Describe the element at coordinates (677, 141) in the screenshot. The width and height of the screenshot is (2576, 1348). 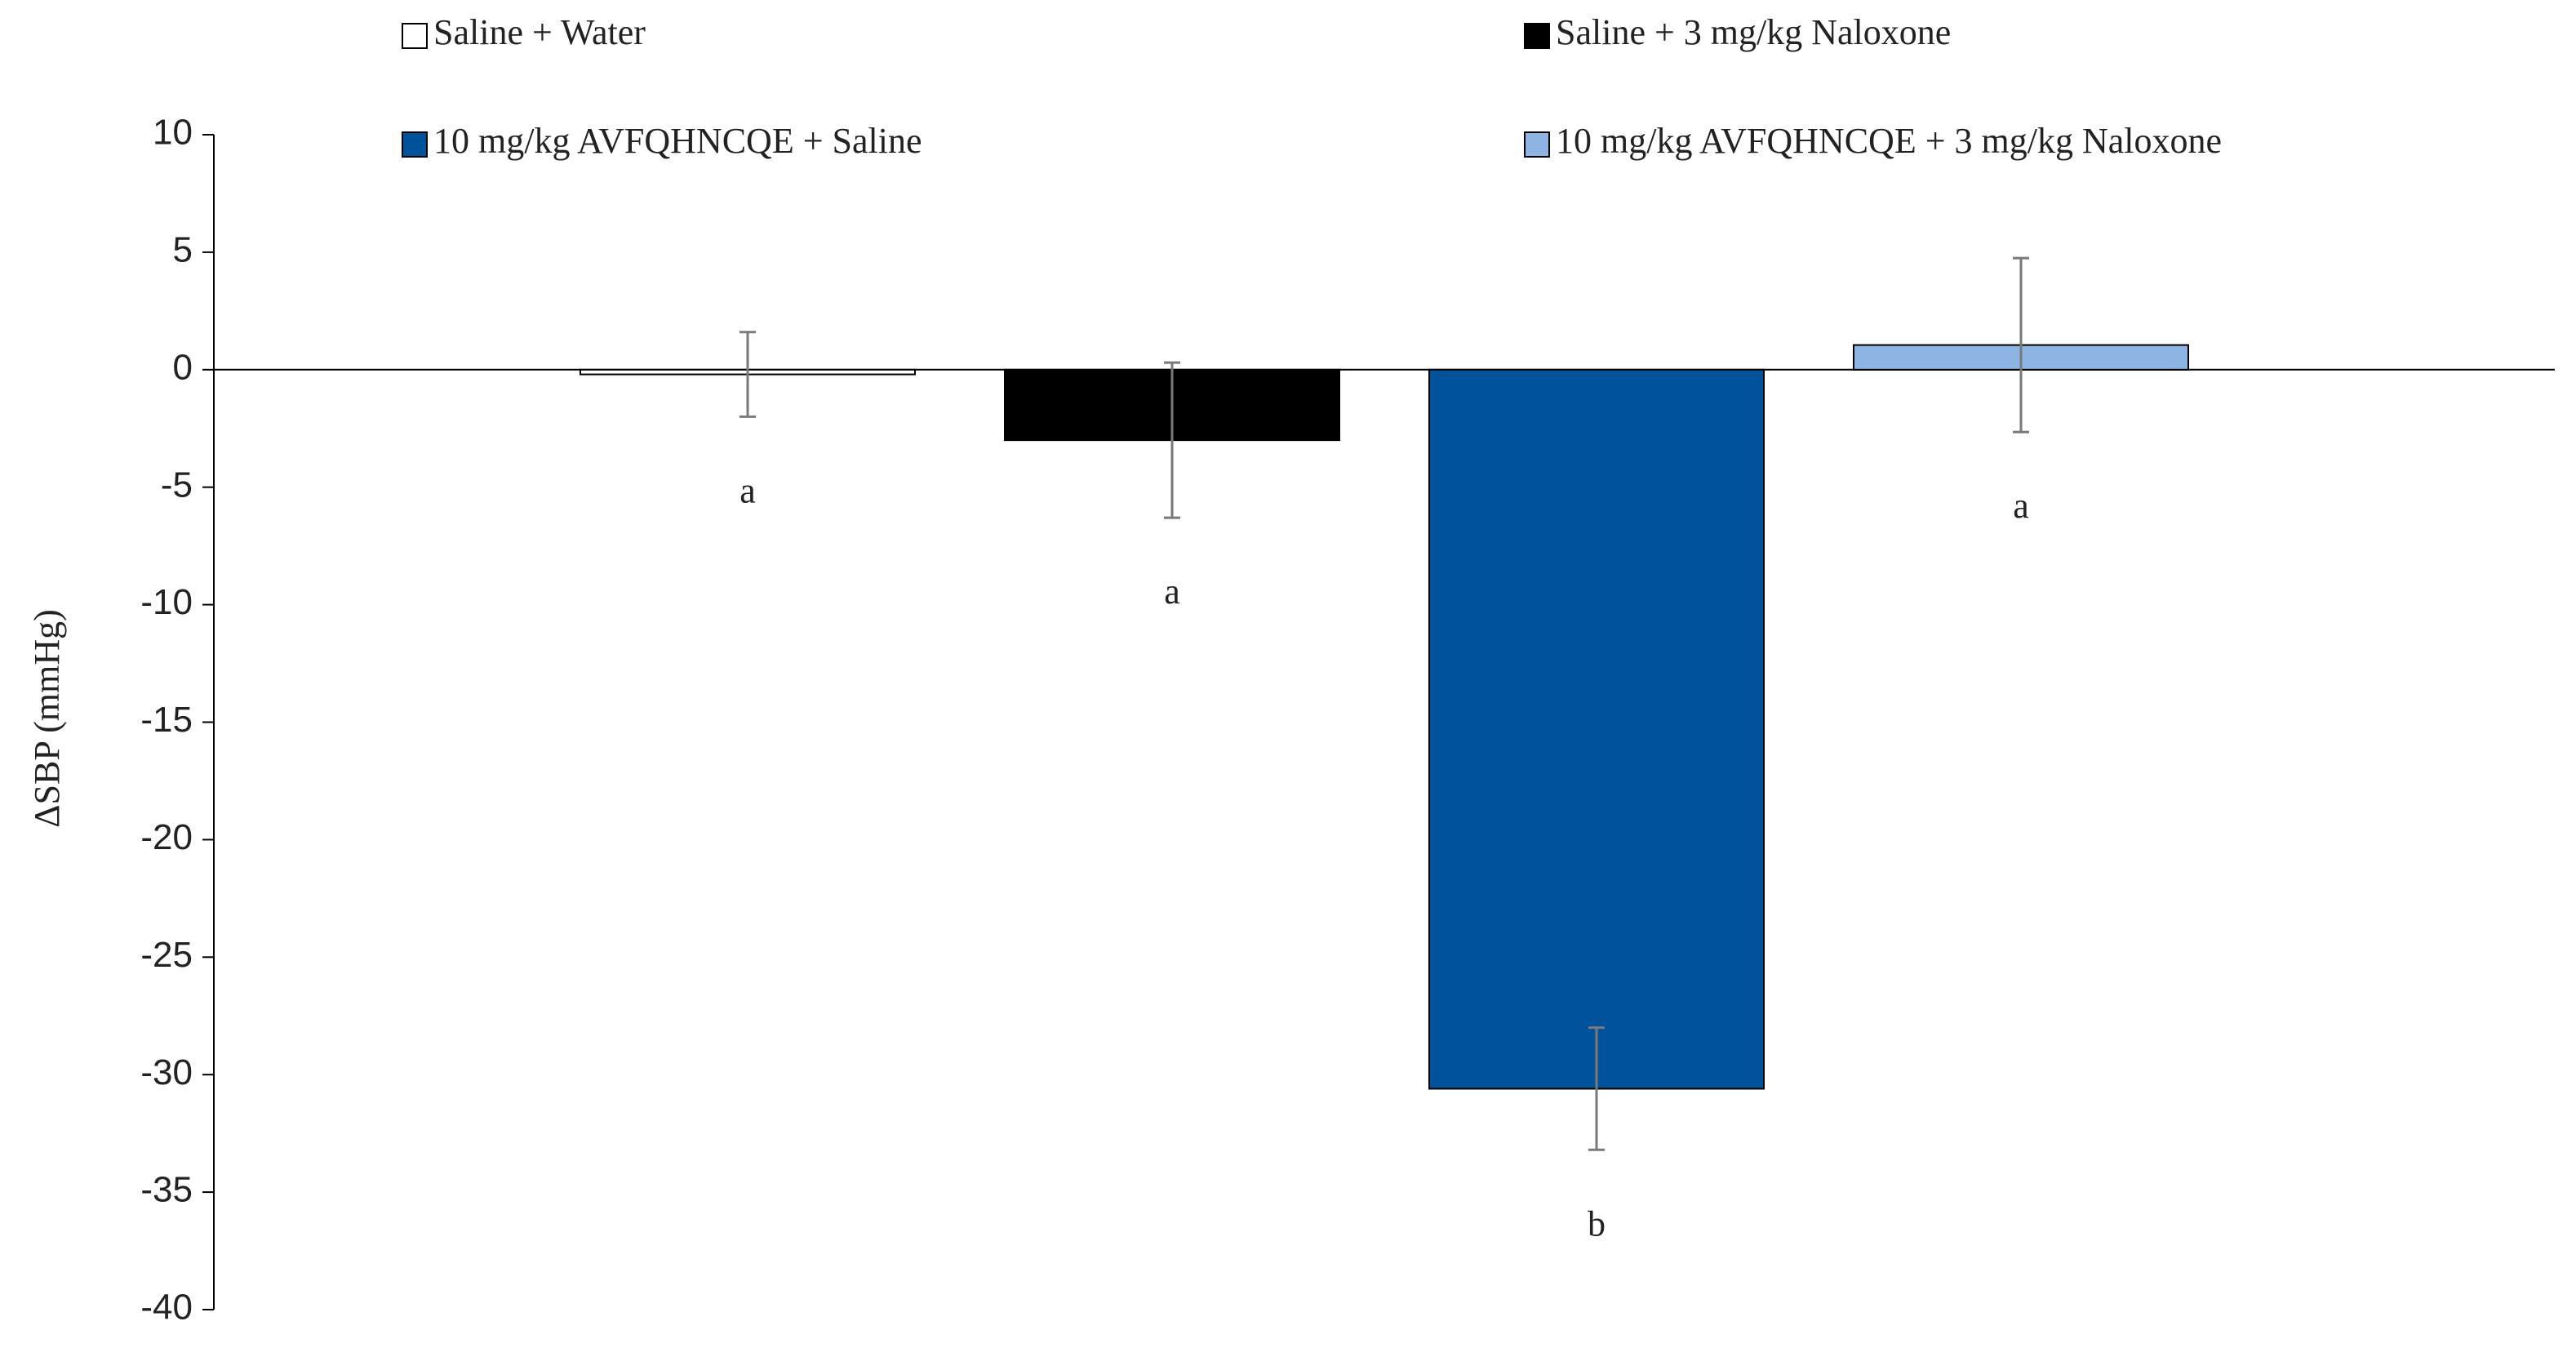
I see `legend-label: 10 mg/kg AVFQHNCQE + Saline` at that location.